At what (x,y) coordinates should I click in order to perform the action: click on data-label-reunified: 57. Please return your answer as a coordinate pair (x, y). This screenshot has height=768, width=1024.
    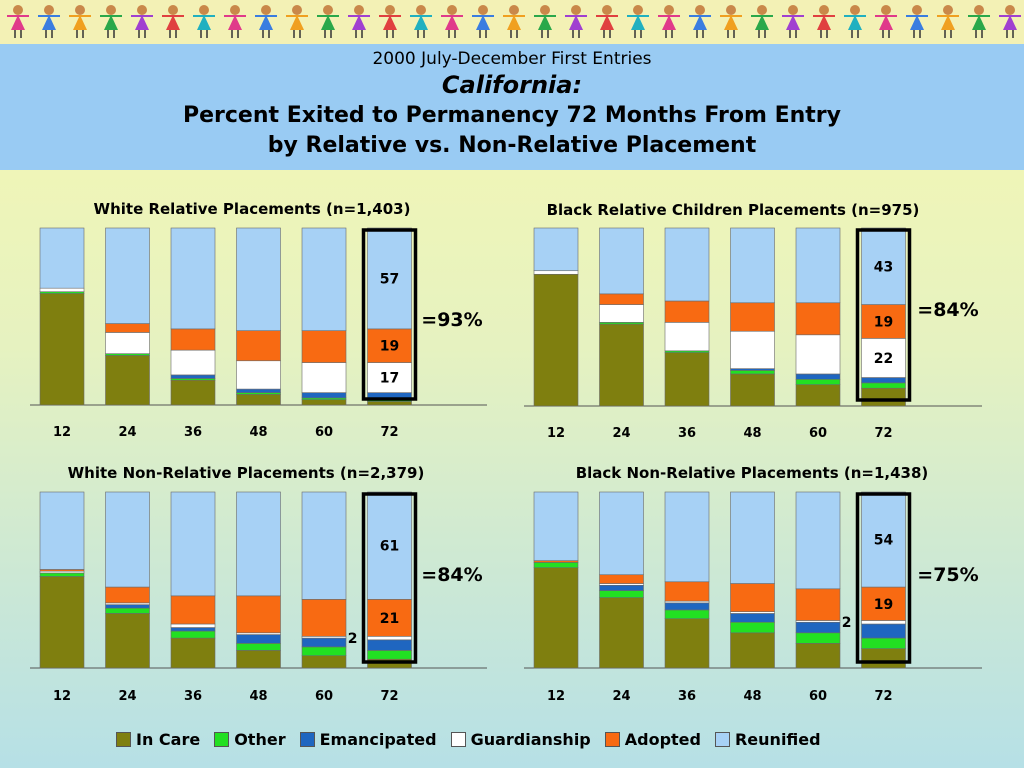
    Looking at the image, I should click on (389, 279).